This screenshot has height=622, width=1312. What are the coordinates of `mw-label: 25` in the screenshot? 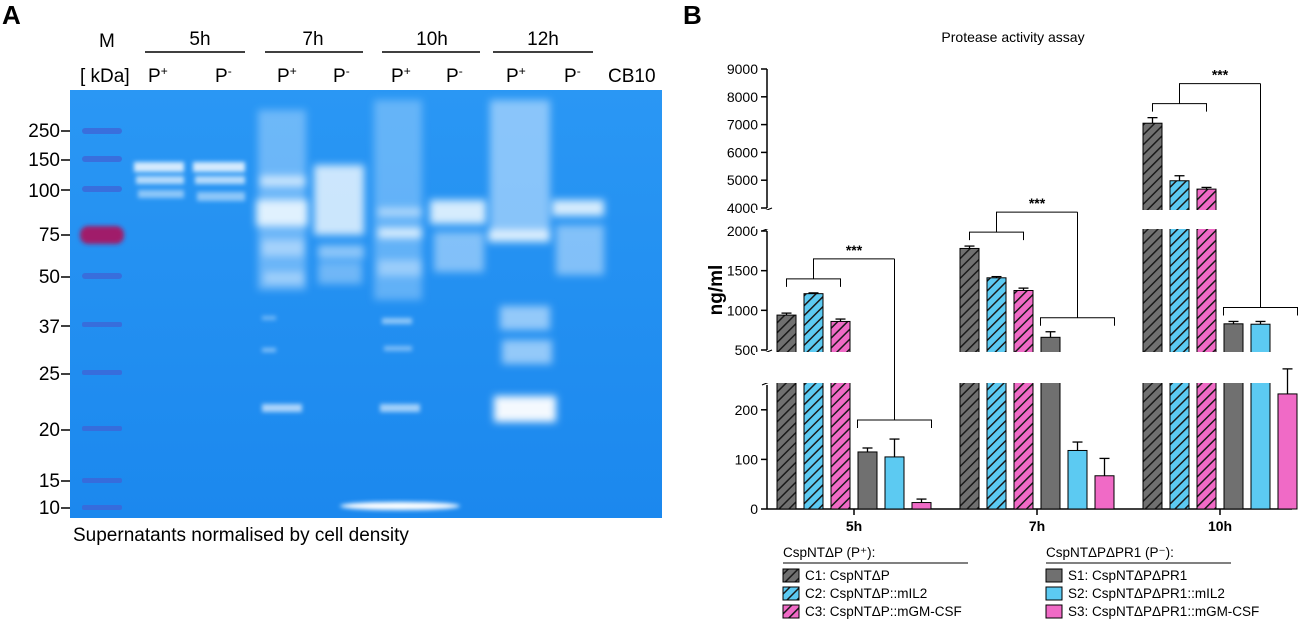 It's located at (49, 374).